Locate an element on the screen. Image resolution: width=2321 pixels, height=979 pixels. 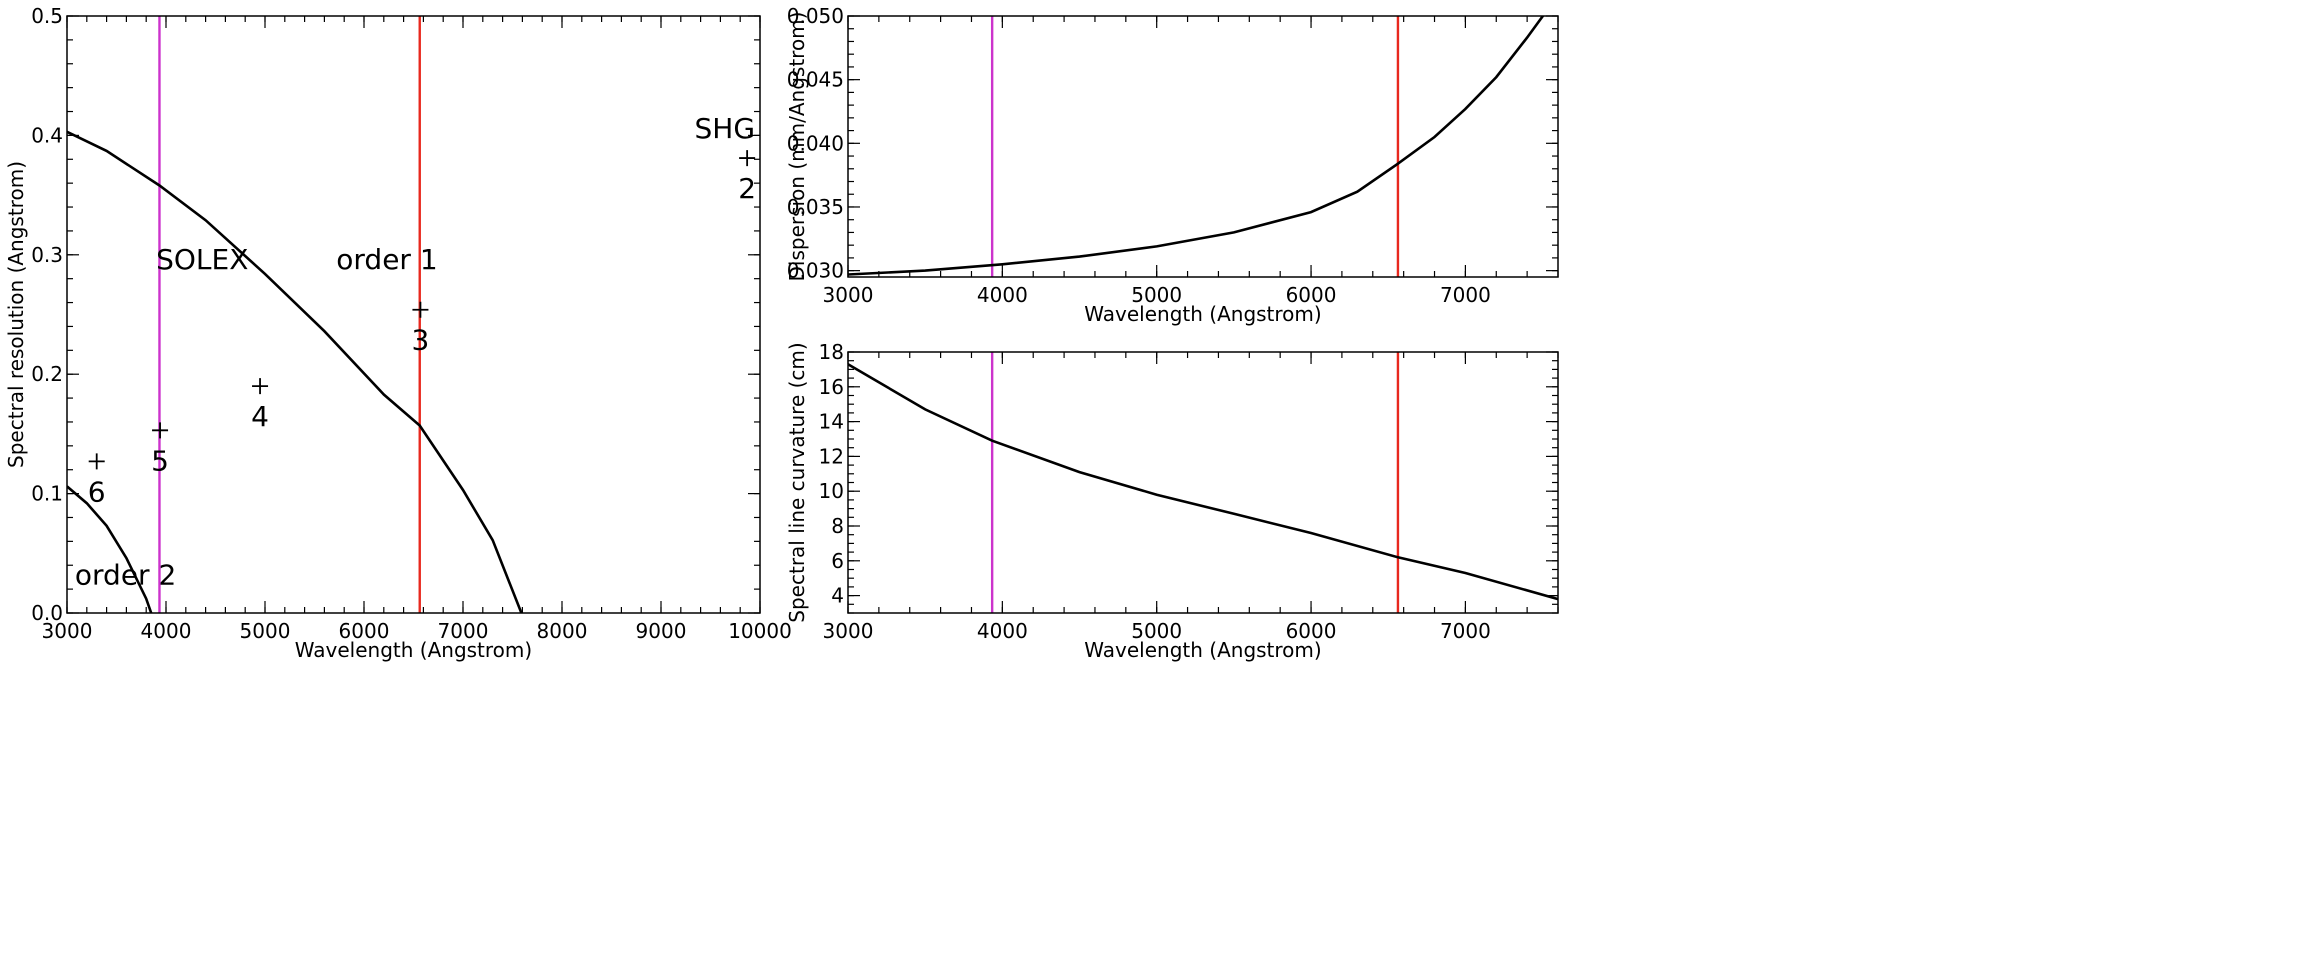
marker-label-3: 3 is located at coordinates (421, 340).